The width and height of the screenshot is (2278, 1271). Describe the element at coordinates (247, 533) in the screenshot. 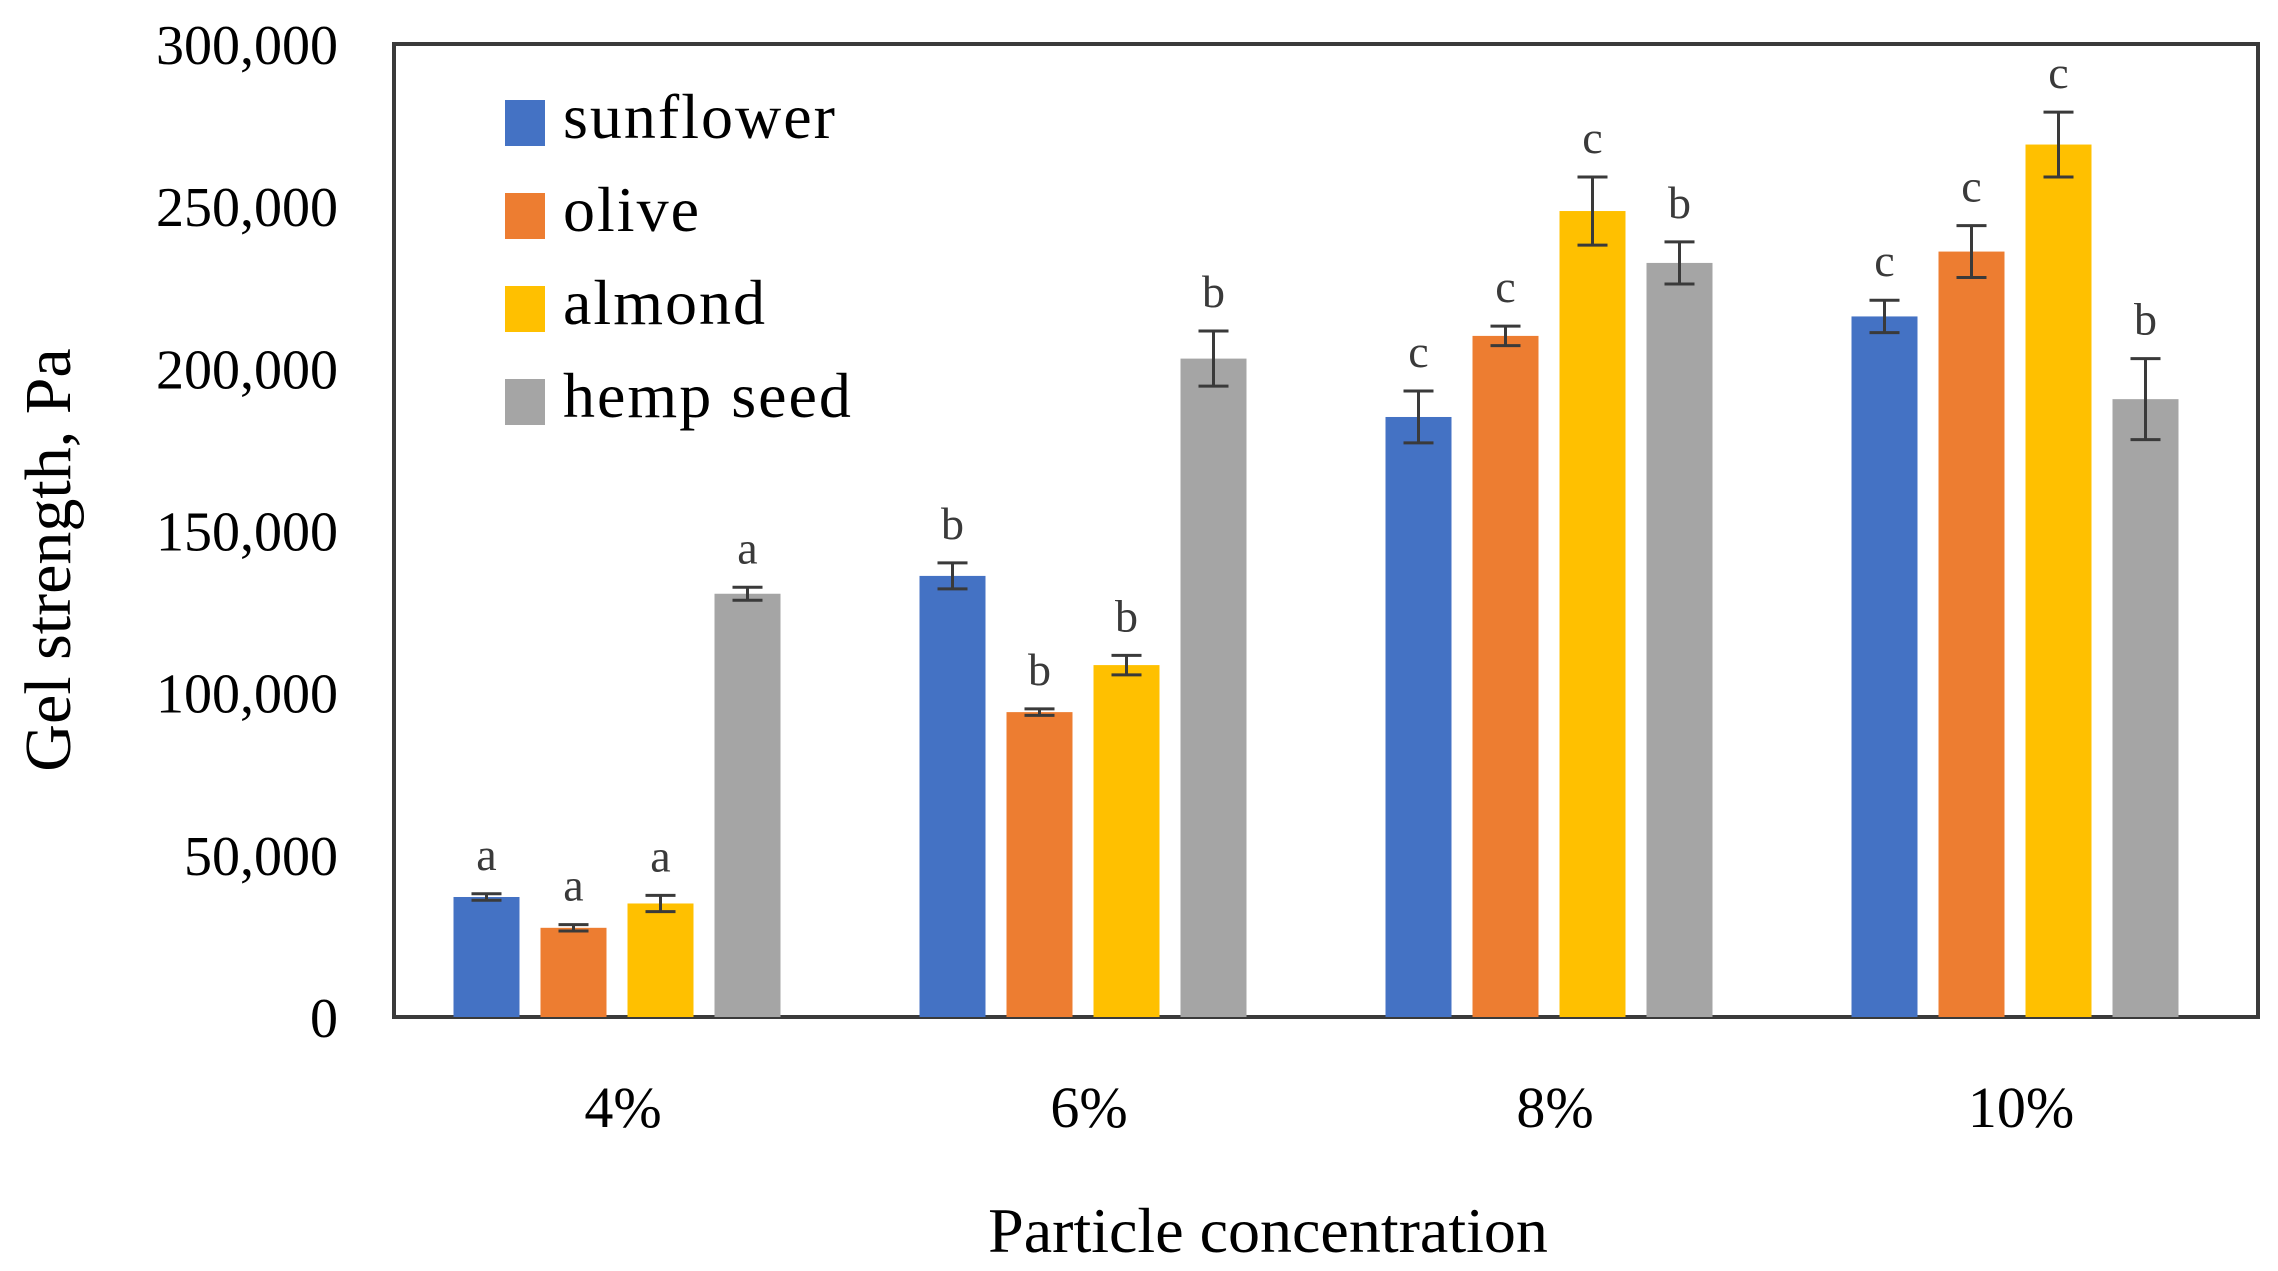

I see `y-tick-label: 150,000` at that location.